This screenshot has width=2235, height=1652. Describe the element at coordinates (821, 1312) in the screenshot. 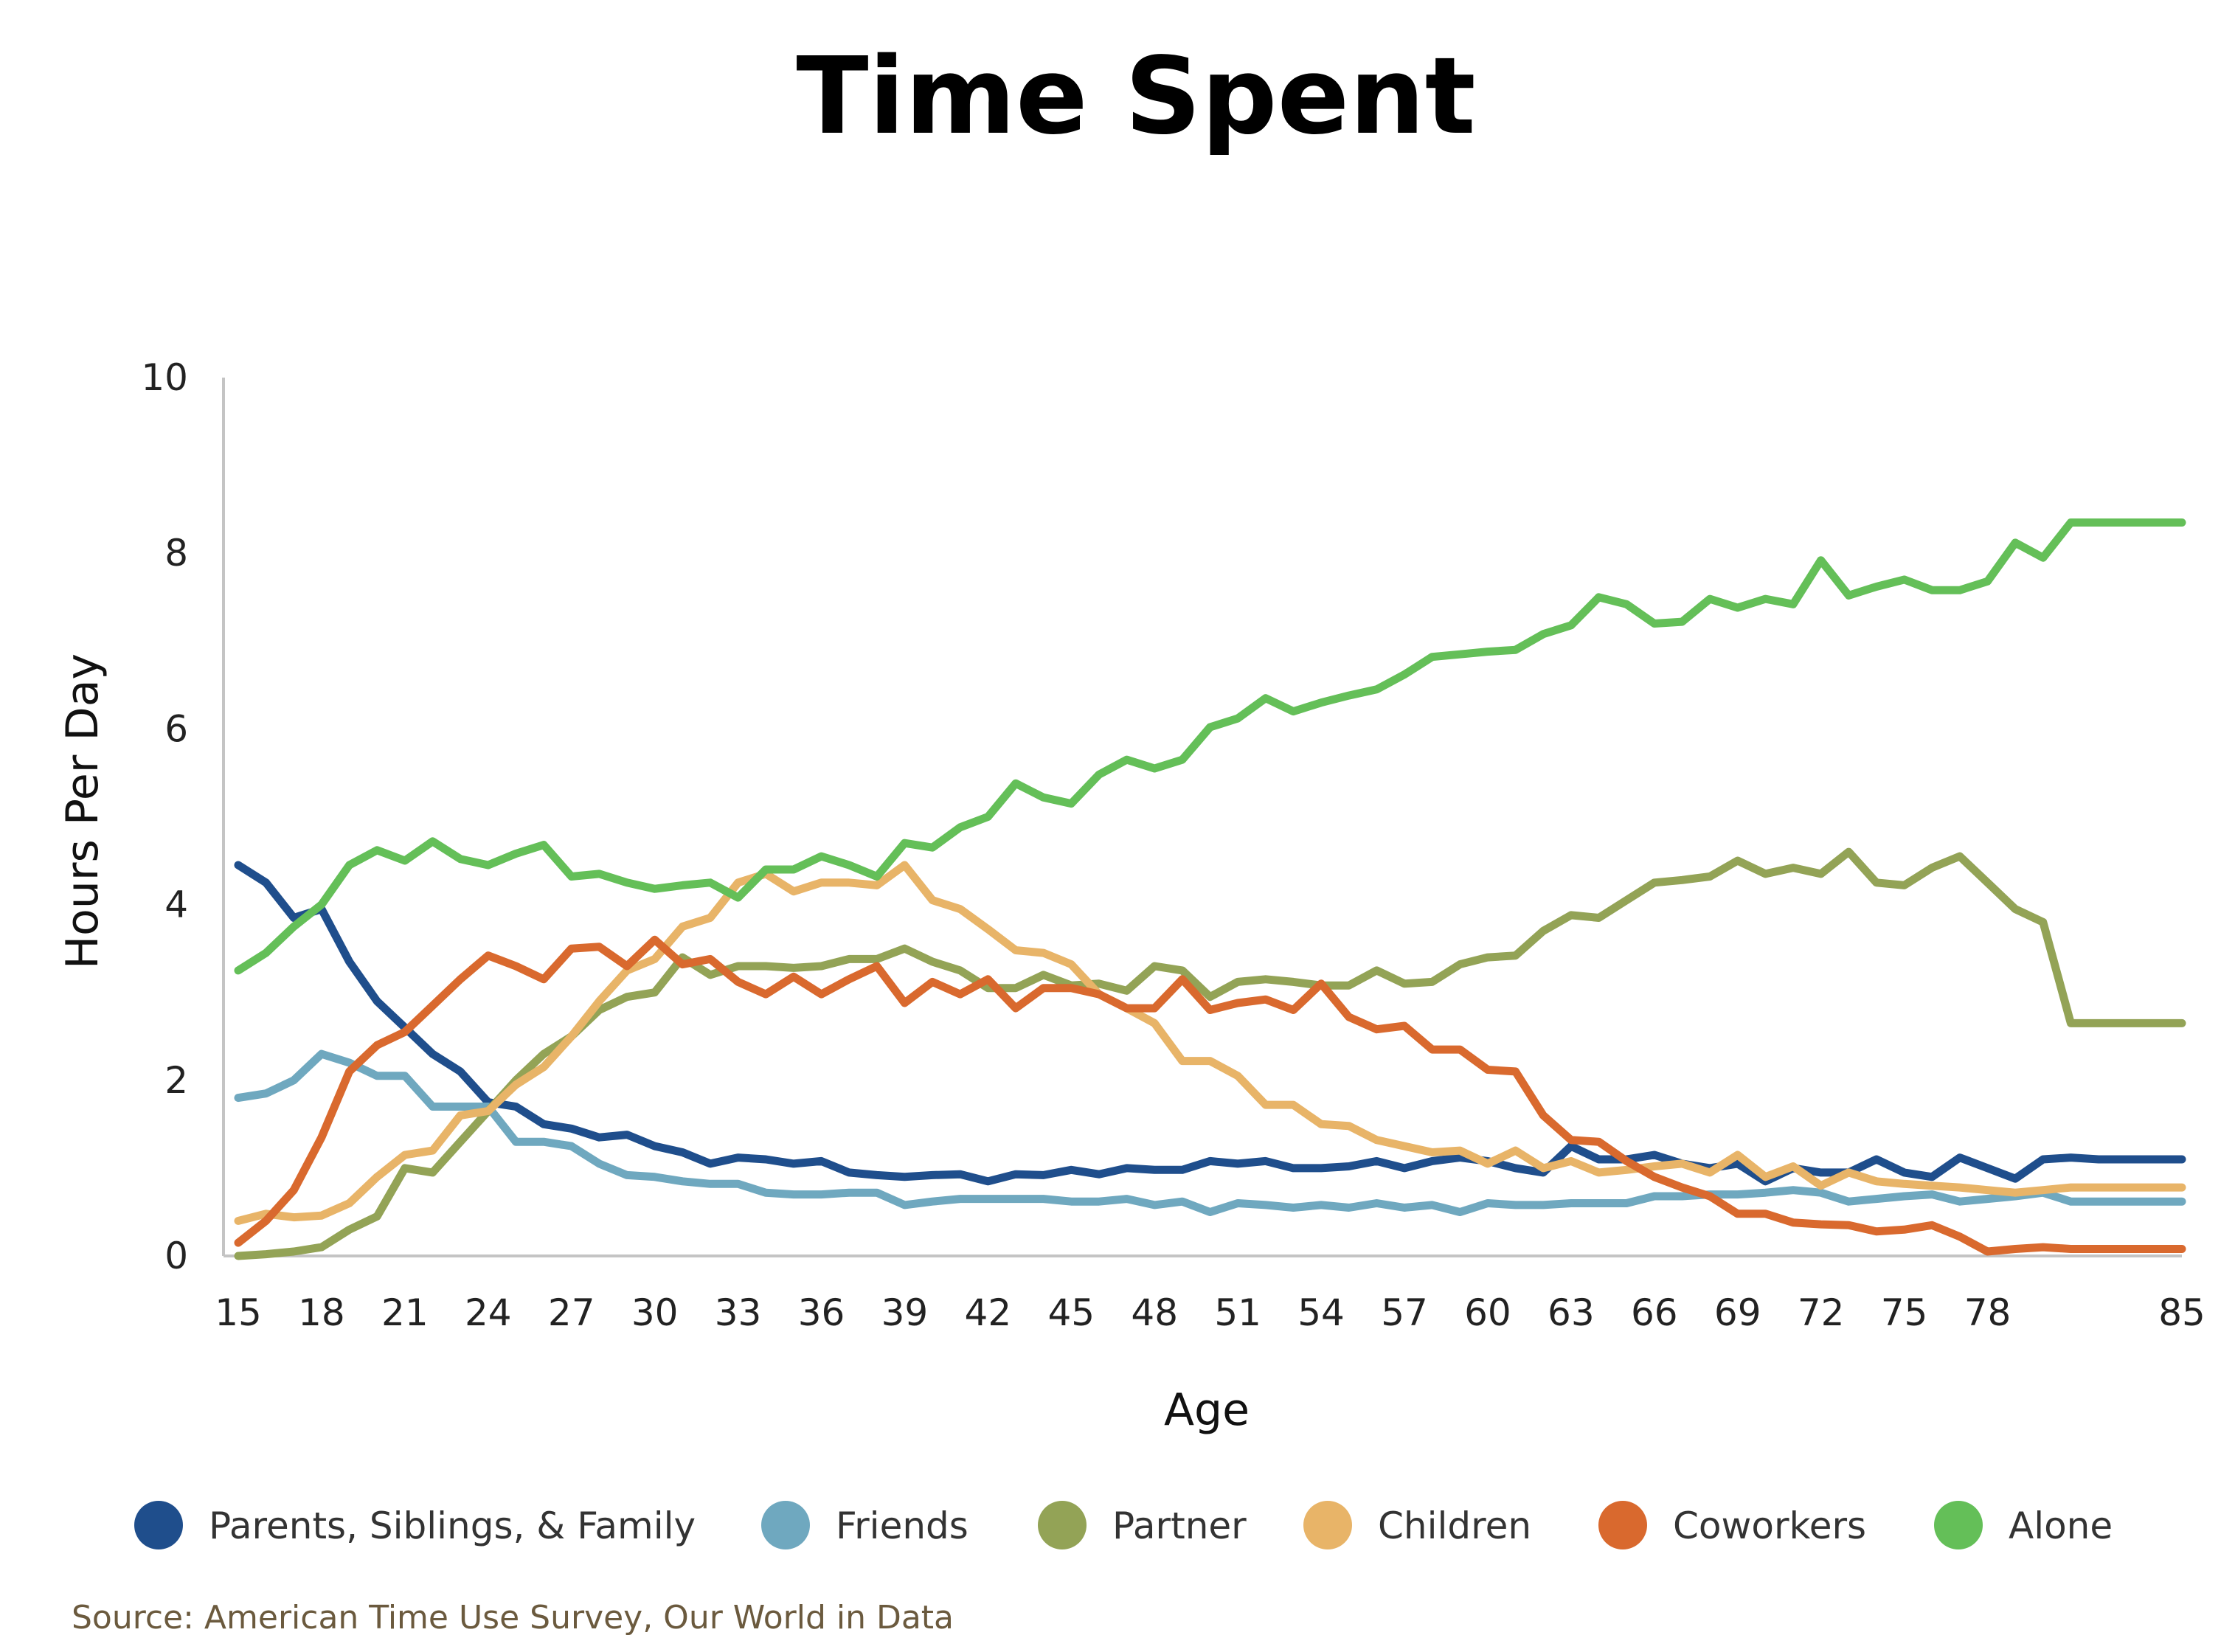

I see `x-tick-label: 36` at that location.